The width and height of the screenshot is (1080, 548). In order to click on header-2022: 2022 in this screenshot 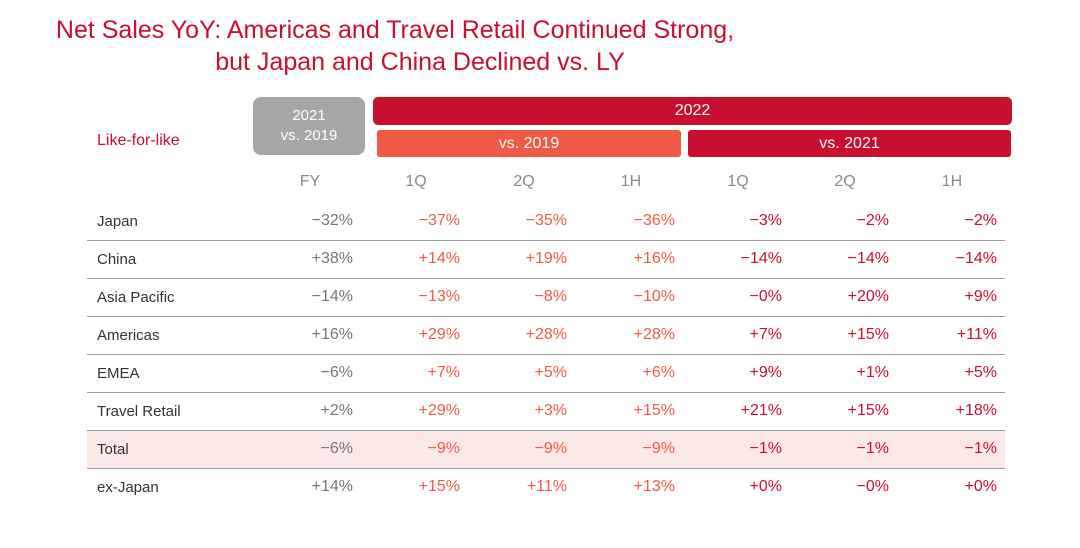, I will do `click(692, 111)`.